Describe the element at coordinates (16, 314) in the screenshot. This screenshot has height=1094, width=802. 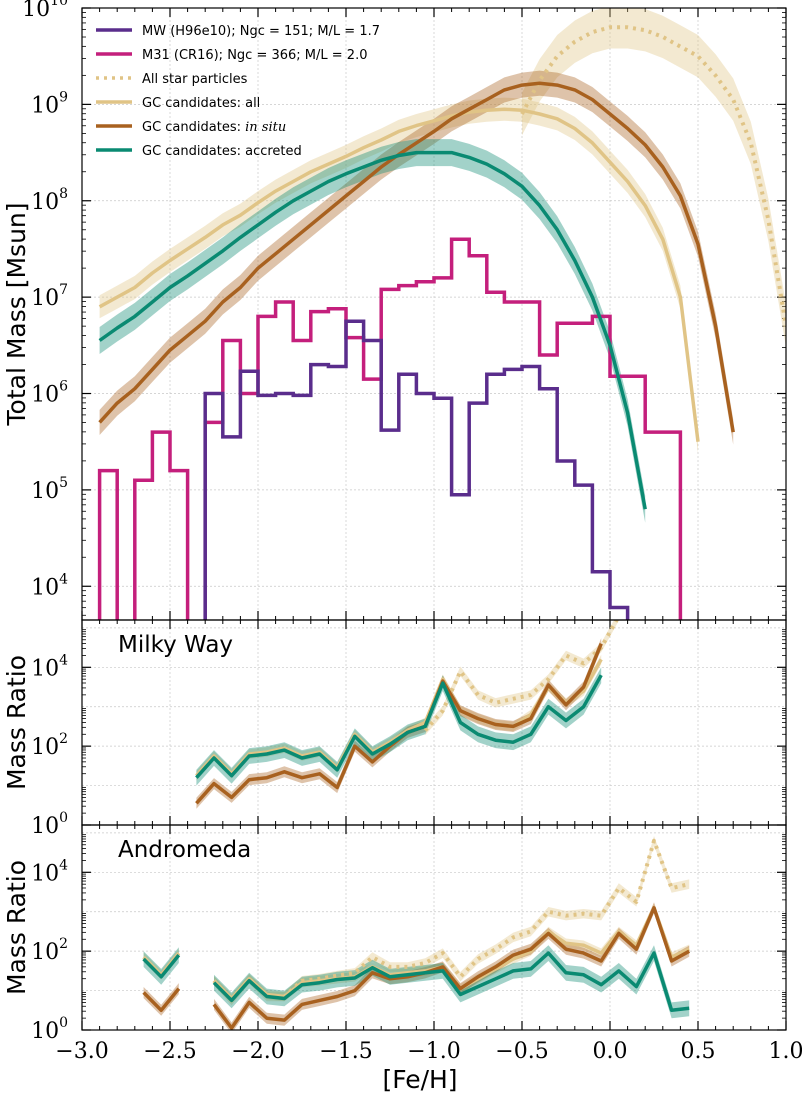
I see `y-axis-label: Total Mass [Msun]` at that location.